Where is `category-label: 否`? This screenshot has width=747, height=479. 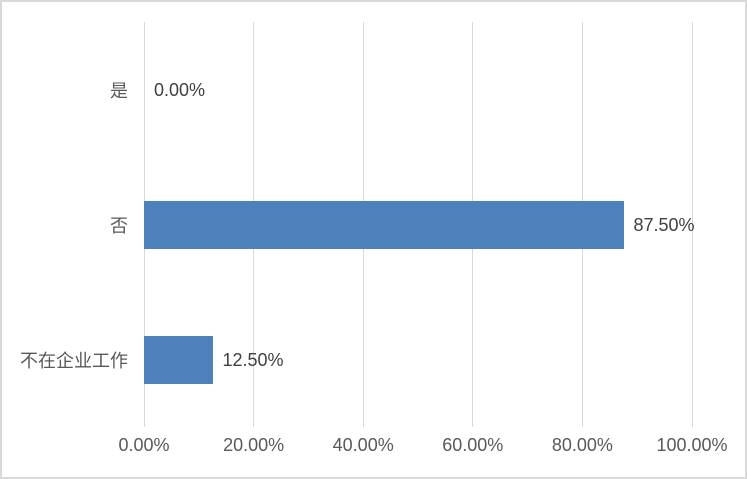
category-label: 否 is located at coordinates (119, 225).